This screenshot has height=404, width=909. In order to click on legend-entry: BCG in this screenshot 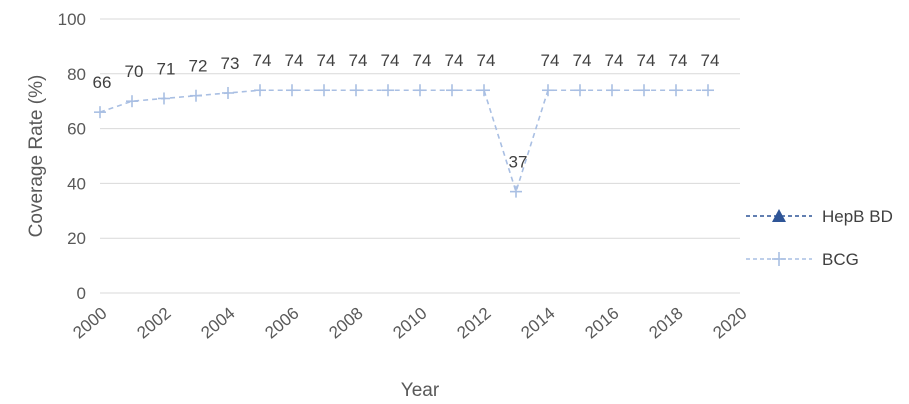, I will do `click(802, 259)`.